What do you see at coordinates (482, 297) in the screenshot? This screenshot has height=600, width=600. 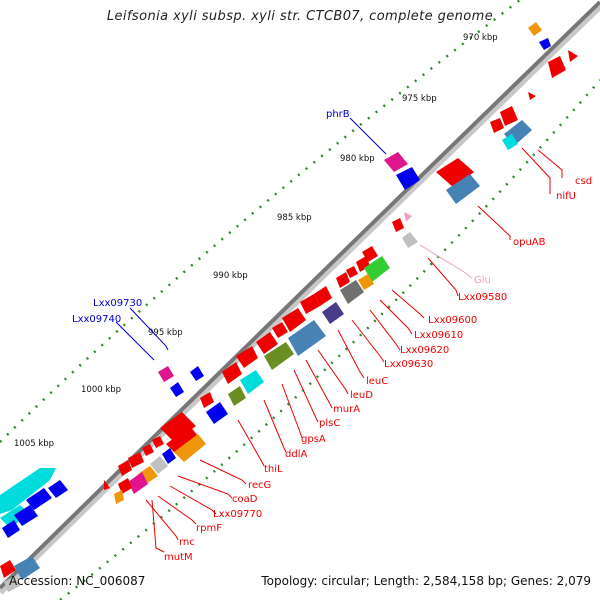 I see `gene-label-Lxx09580: Lxx09580` at bounding box center [482, 297].